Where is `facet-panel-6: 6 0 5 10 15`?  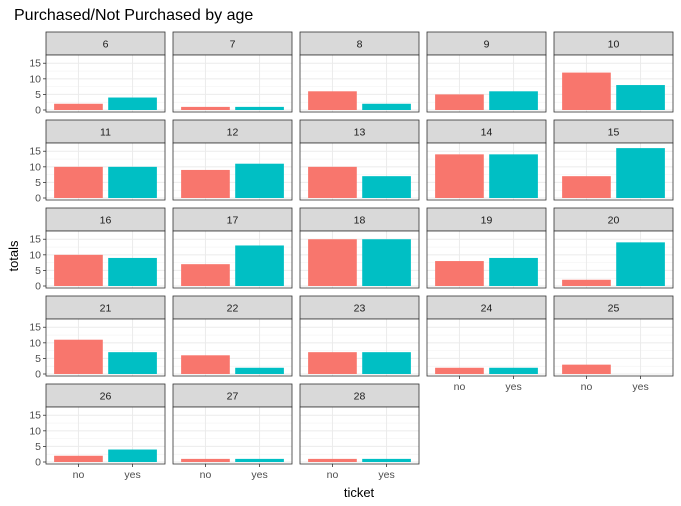 facet-panel-6: 6 0 5 10 15 is located at coordinates (97, 74).